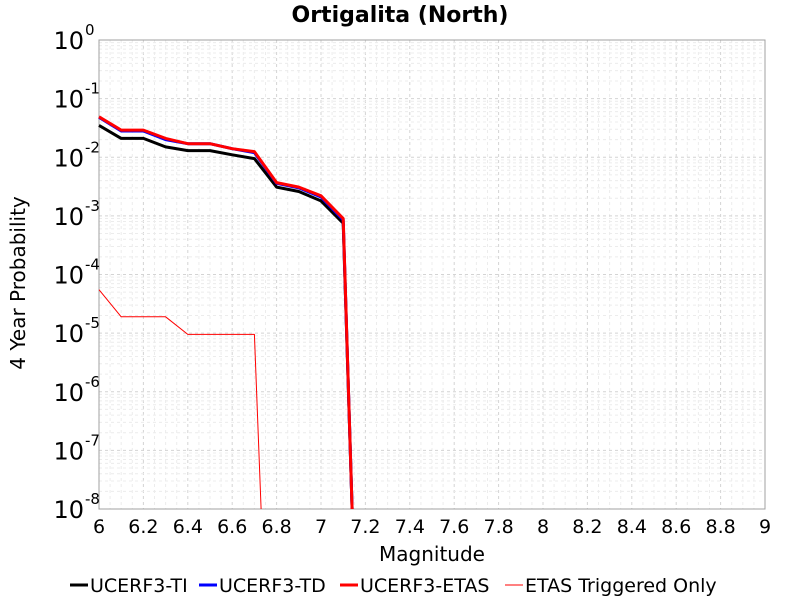 The height and width of the screenshot is (600, 800). I want to click on y-tick-exponent: -5, so click(92, 323).